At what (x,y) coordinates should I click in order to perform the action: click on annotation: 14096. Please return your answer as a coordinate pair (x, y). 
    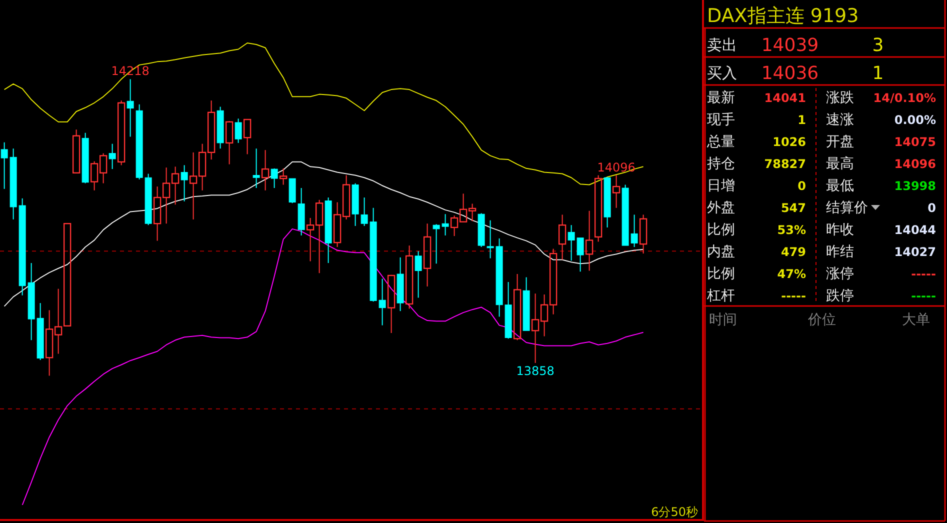
    Looking at the image, I should click on (616, 167).